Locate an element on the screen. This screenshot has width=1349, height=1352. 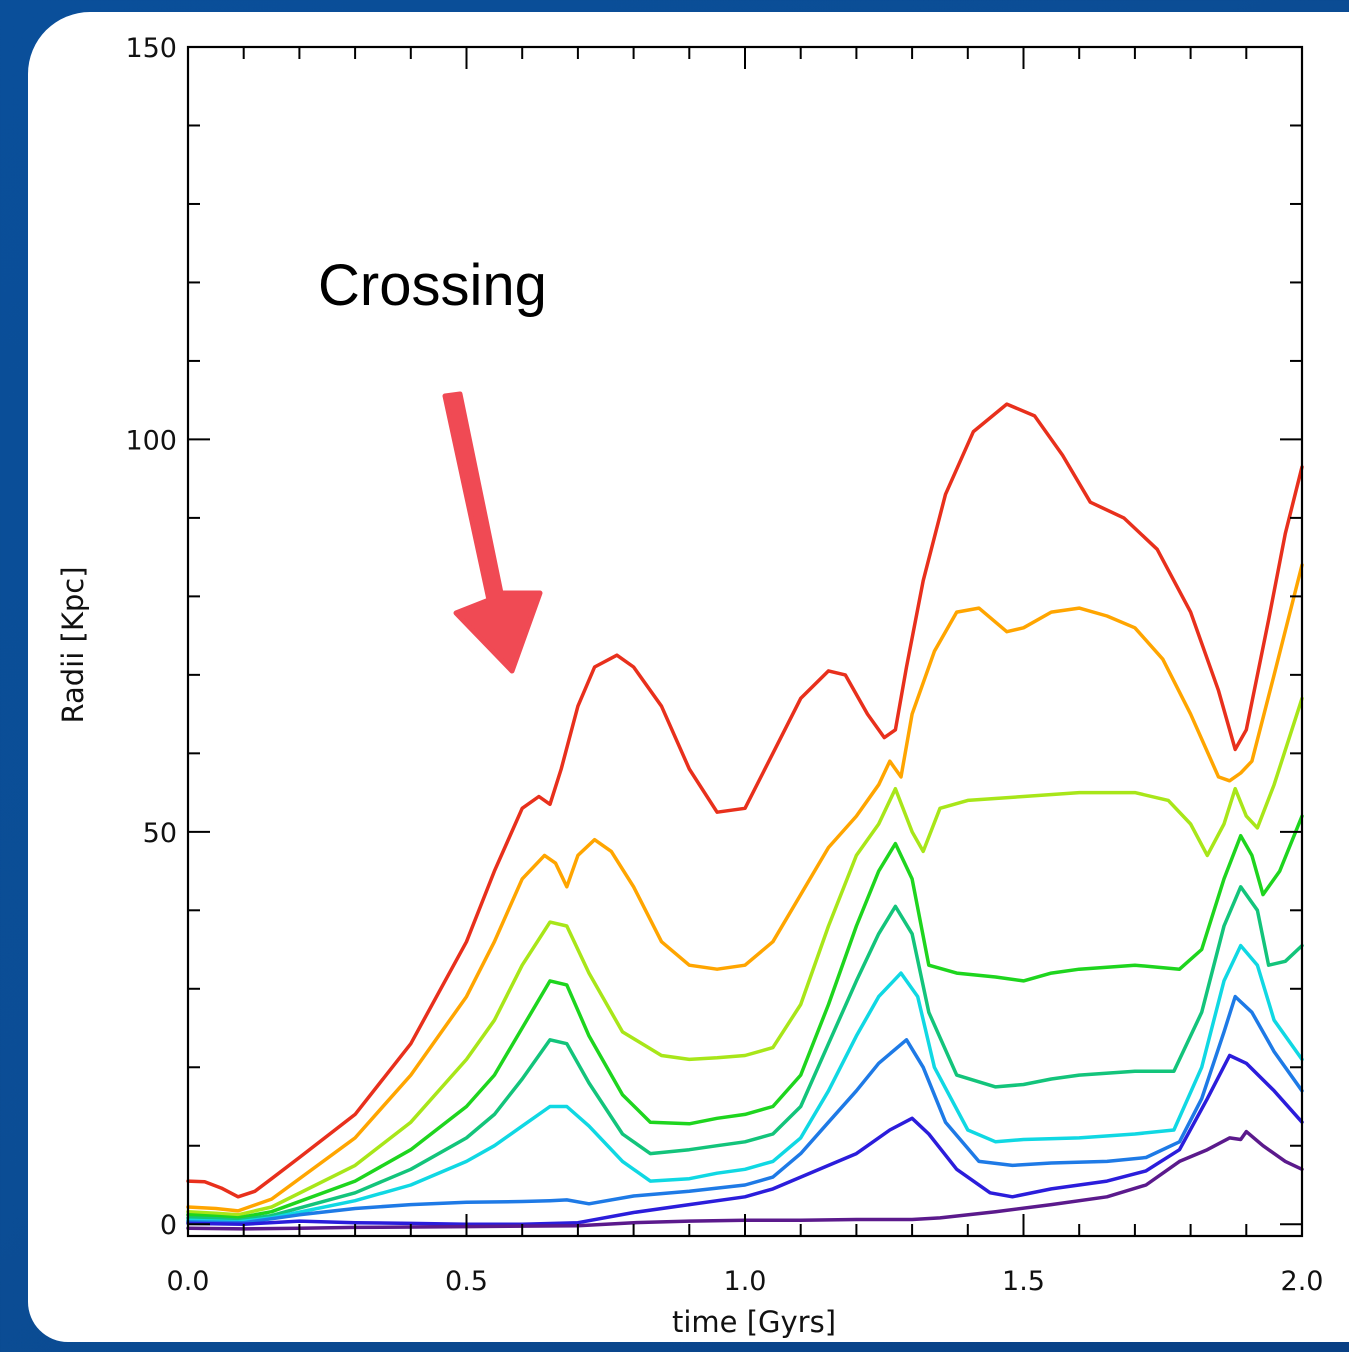
x-tick-label: 0.5 is located at coordinates (466, 1281).